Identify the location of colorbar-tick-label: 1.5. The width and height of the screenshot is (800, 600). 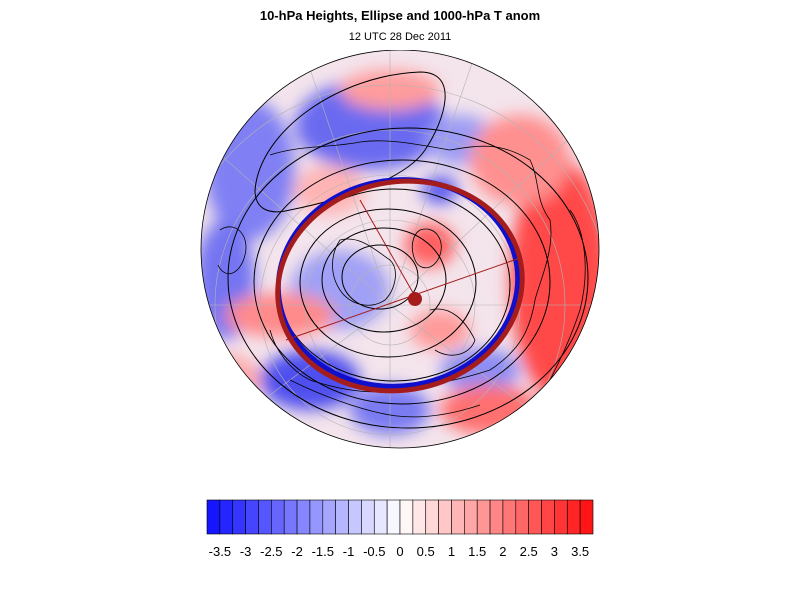
(477, 551).